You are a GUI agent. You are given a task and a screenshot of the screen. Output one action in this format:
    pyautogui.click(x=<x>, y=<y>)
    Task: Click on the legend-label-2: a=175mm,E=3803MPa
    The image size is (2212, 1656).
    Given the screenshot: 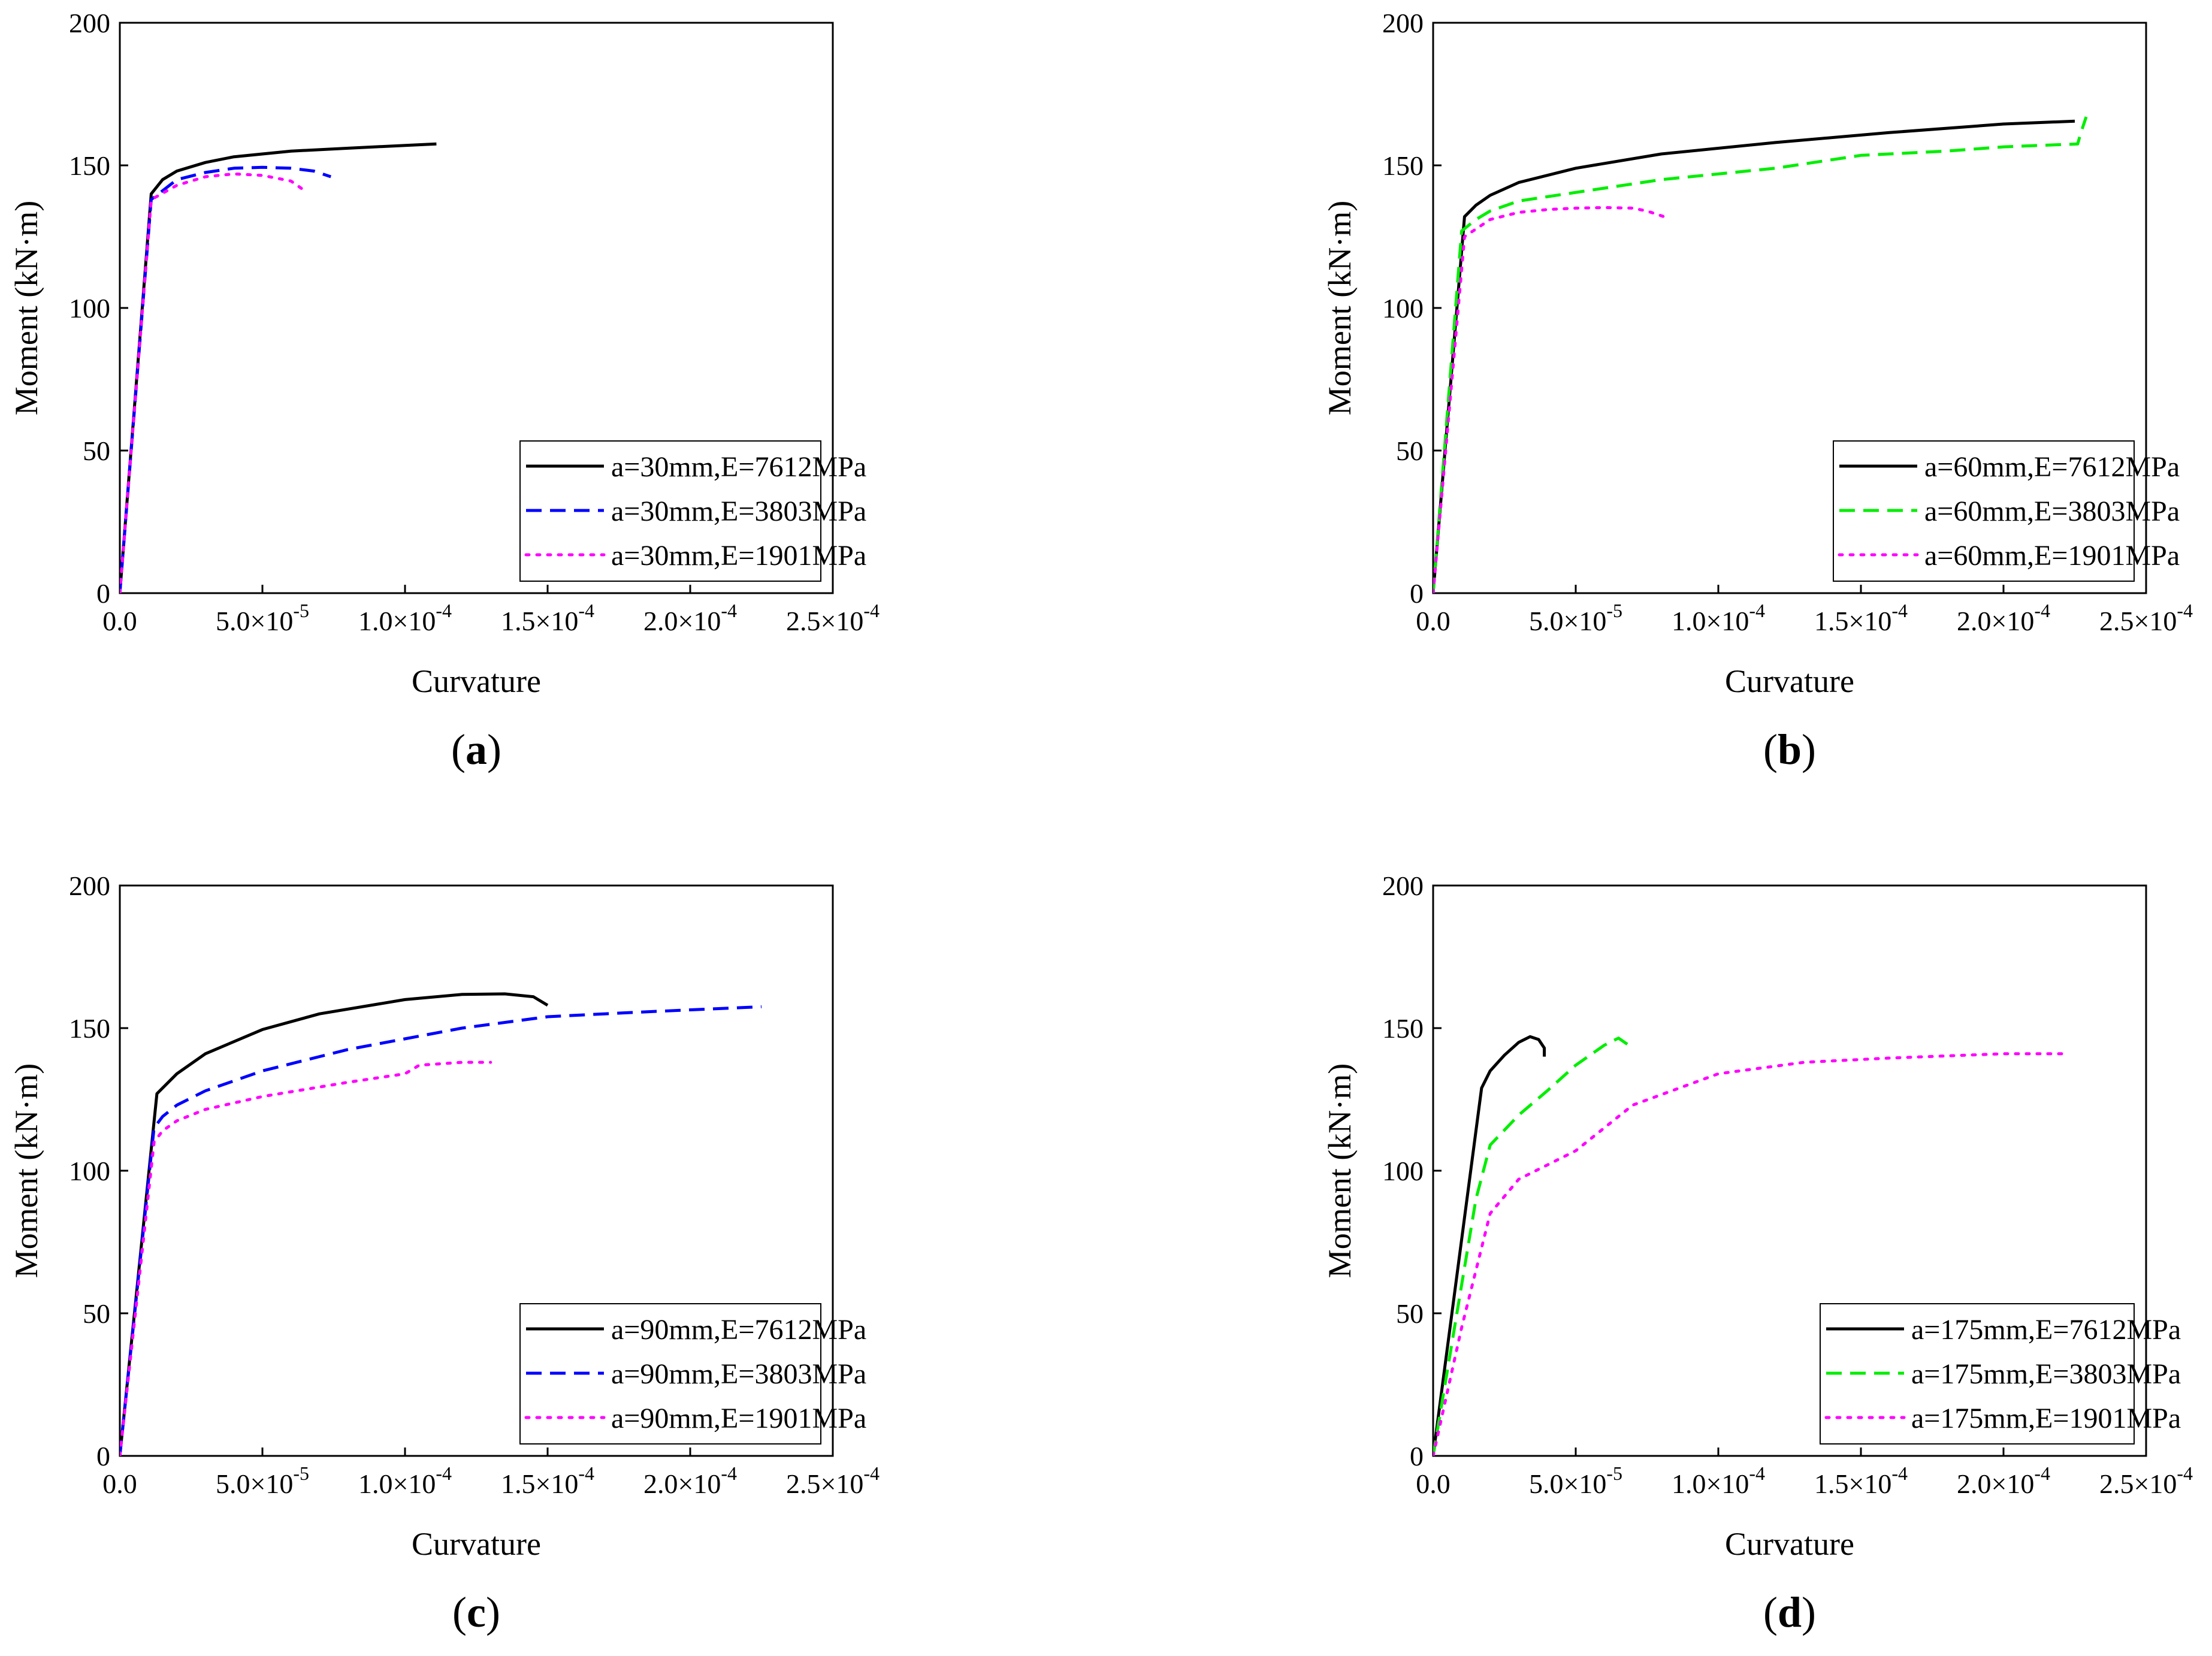 What is the action you would take?
    pyautogui.click(x=2046, y=1374)
    